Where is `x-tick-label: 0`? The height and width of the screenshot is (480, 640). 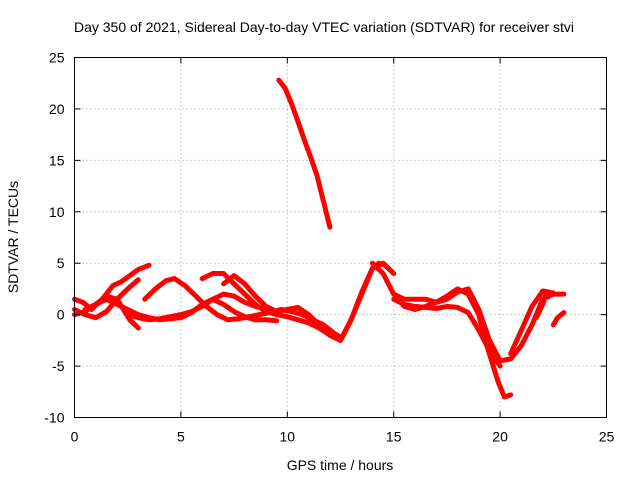 x-tick-label: 0 is located at coordinates (75, 437).